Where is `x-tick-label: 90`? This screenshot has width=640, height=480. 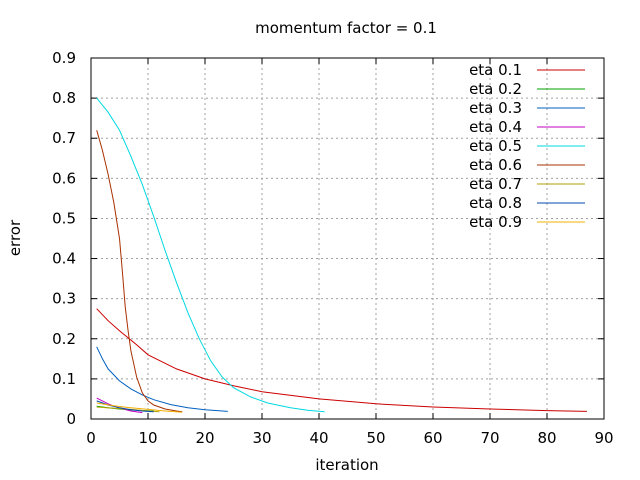 x-tick-label: 90 is located at coordinates (603, 438).